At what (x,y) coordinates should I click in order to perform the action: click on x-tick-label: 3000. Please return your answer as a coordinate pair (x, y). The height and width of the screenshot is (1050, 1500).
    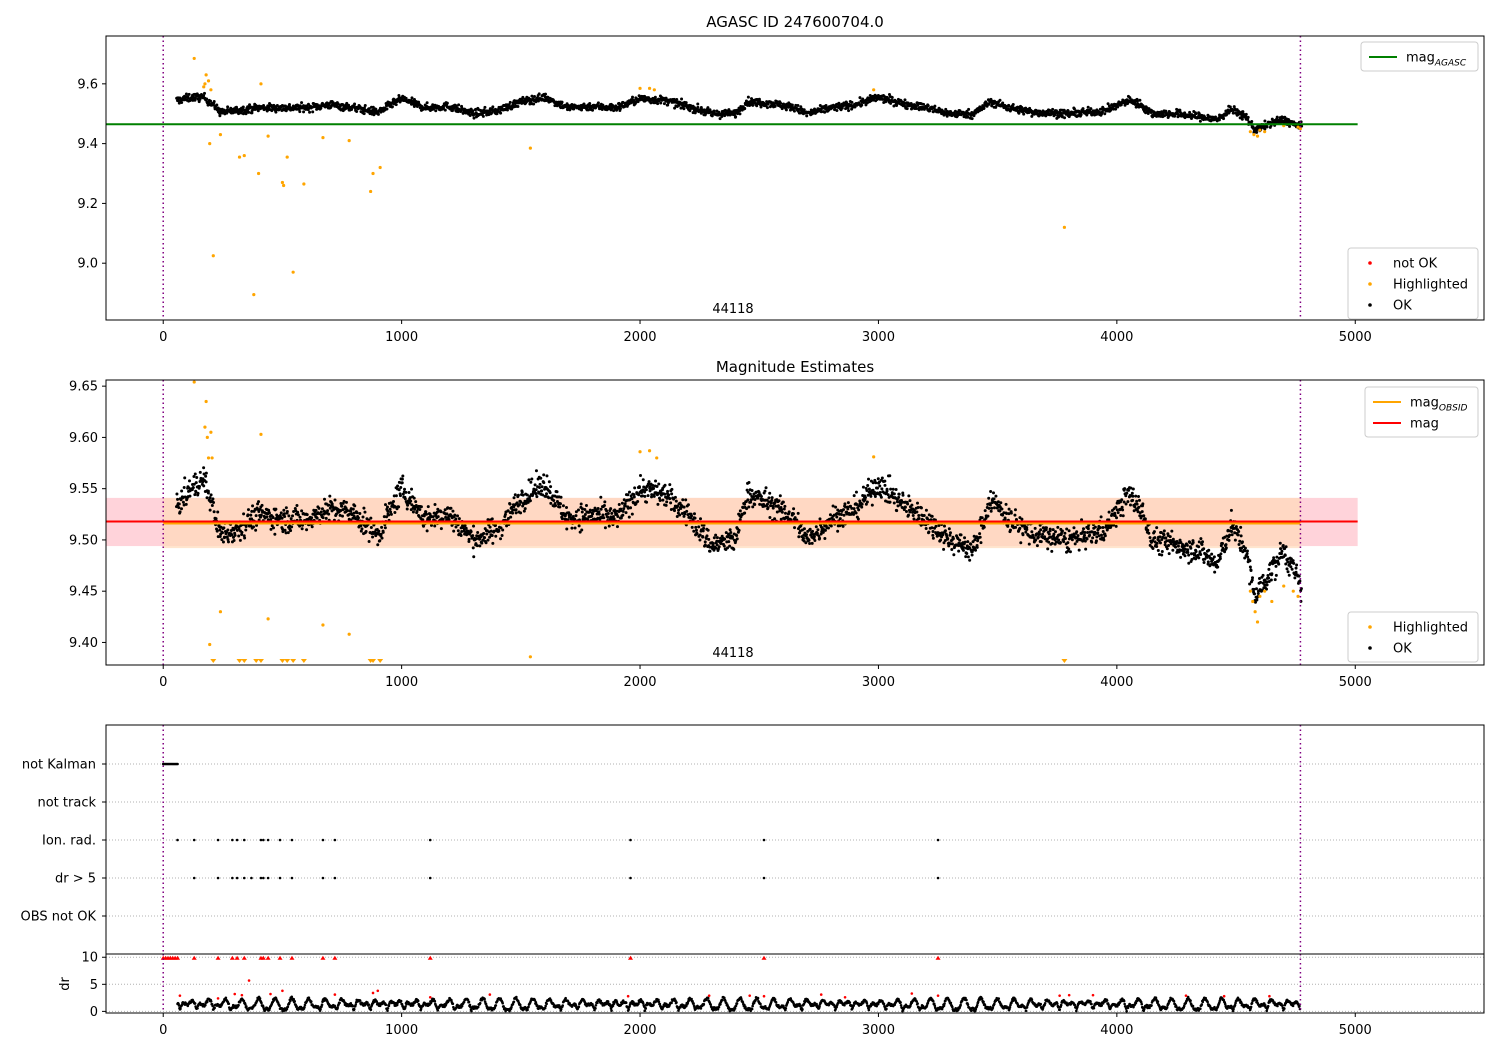
    Looking at the image, I should click on (878, 337).